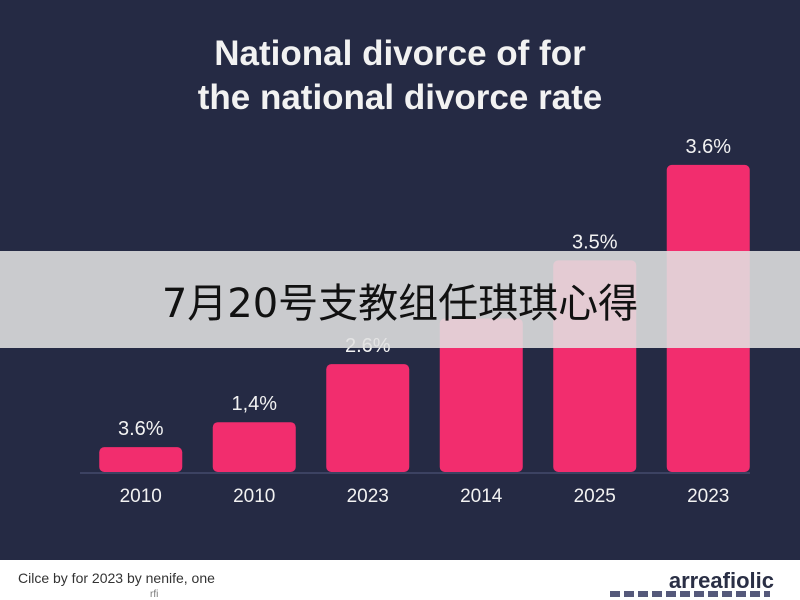  I want to click on chart-title-line-2: the national divorce rate, so click(400, 97).